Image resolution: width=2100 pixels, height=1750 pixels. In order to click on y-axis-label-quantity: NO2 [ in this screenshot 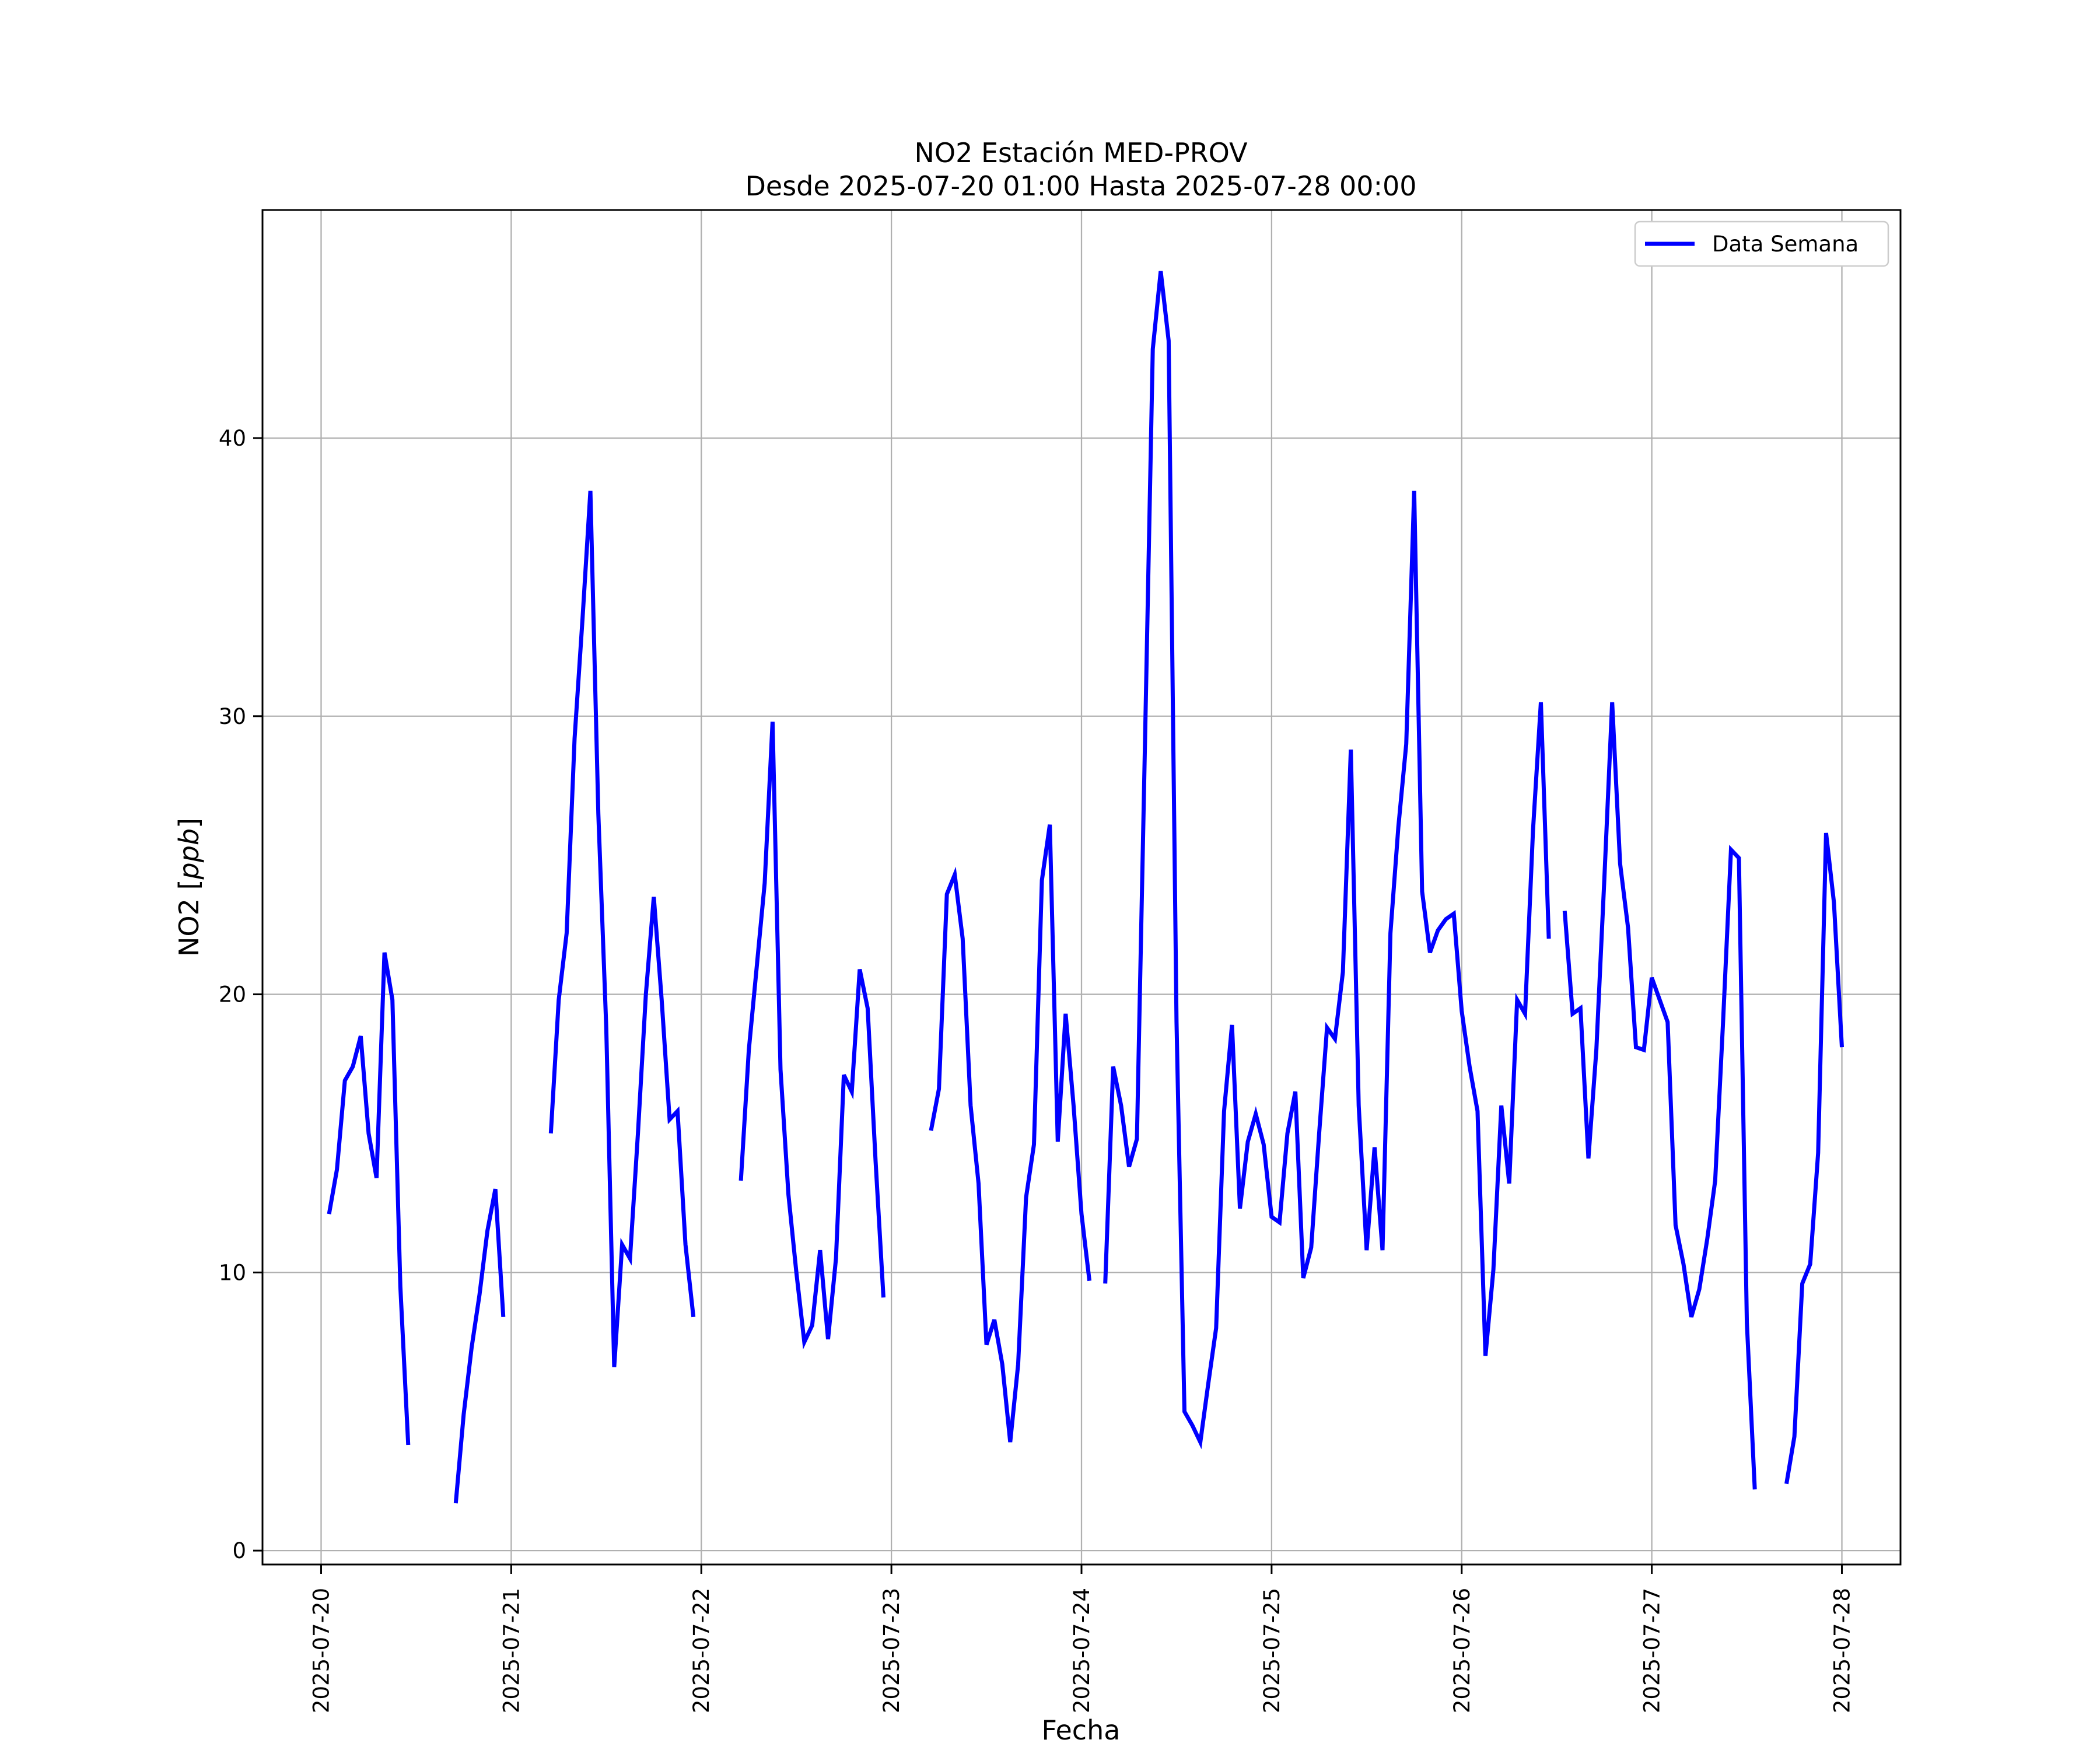, I will do `click(189, 918)`.